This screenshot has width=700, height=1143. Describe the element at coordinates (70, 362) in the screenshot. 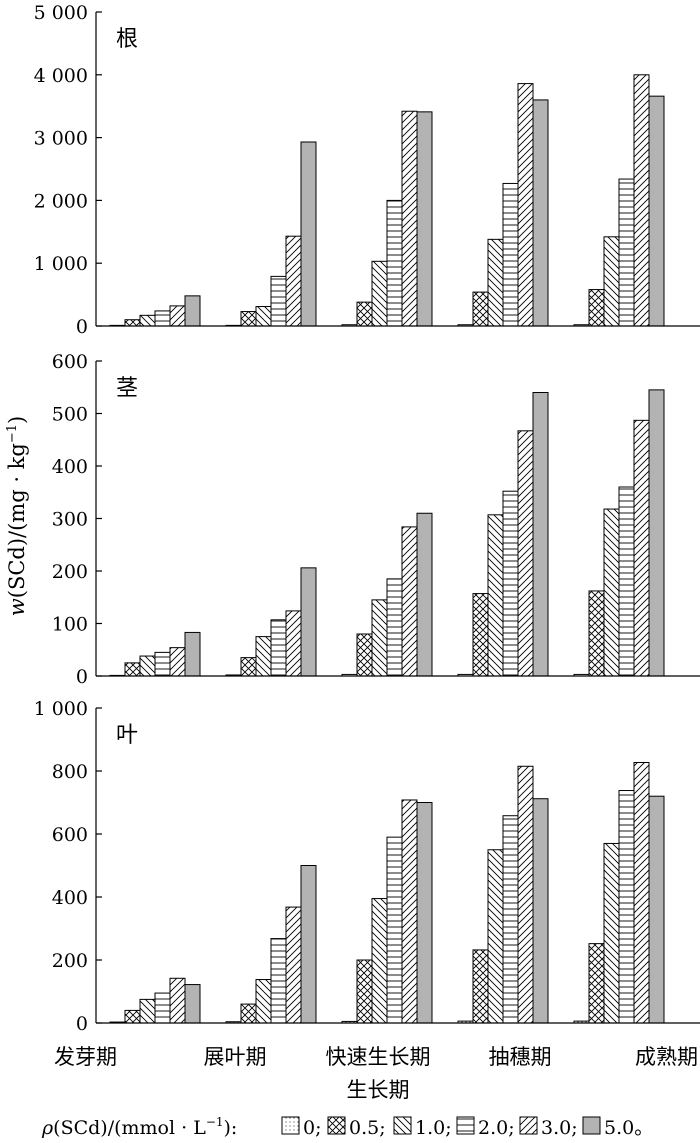

I see `y-tick-label: 600` at that location.